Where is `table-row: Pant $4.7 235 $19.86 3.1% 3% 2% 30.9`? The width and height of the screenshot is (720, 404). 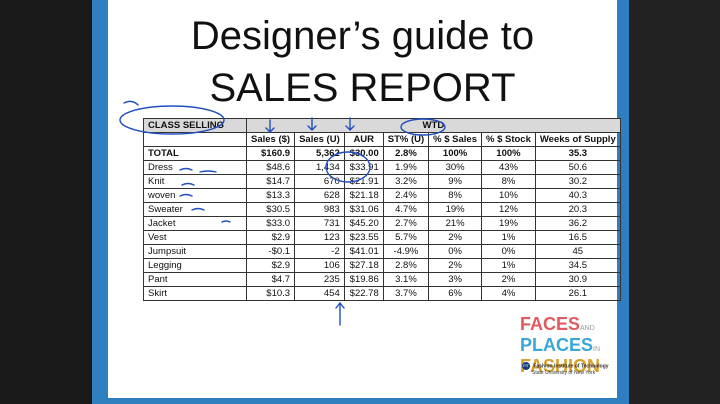 table-row: Pant $4.7 235 $19.86 3.1% 3% 2% 30.9 is located at coordinates (382, 279).